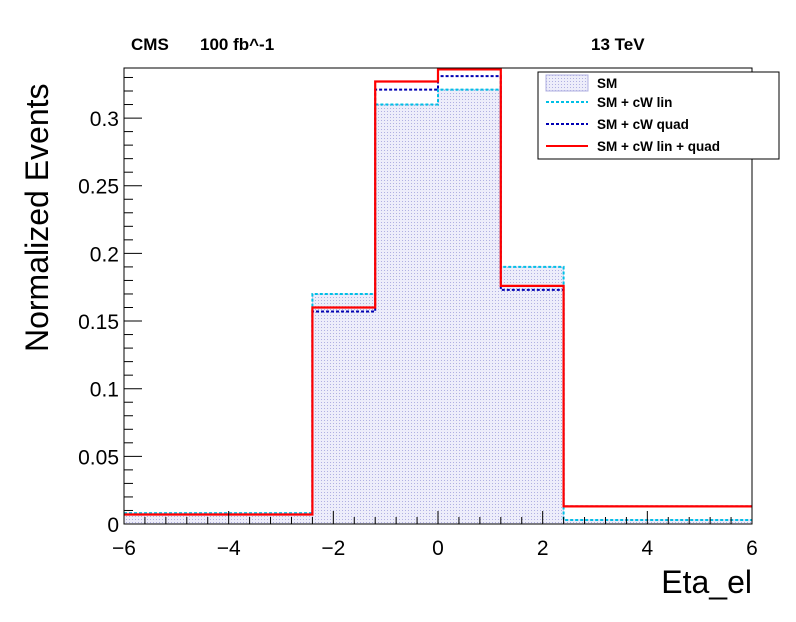 The height and width of the screenshot is (622, 796). Describe the element at coordinates (752, 548) in the screenshot. I see `x-tick-label-6: 6` at that location.